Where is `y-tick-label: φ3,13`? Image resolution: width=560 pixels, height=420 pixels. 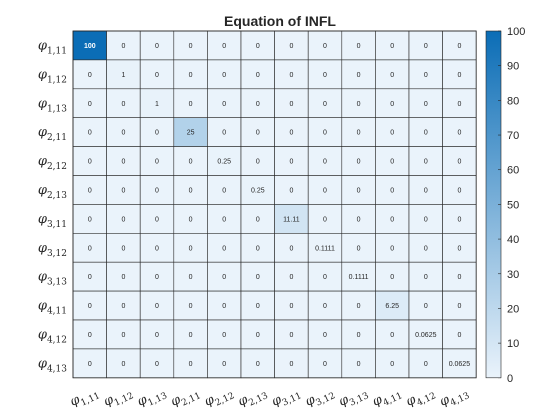 y-tick-label: φ3,13 is located at coordinates (52, 279).